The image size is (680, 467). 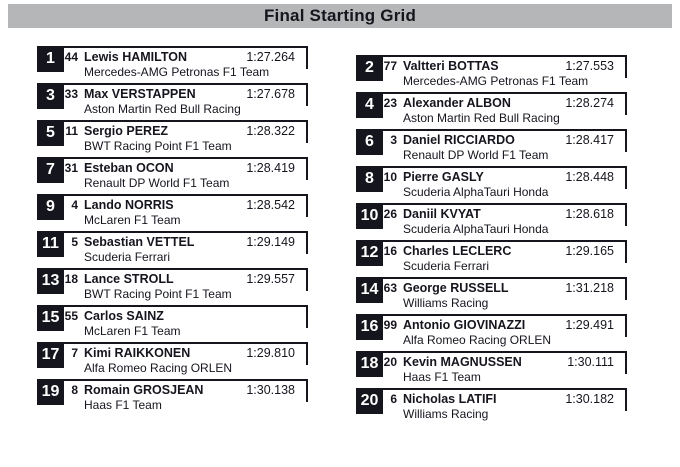 What do you see at coordinates (50, 207) in the screenshot?
I see `position-badge: 9` at bounding box center [50, 207].